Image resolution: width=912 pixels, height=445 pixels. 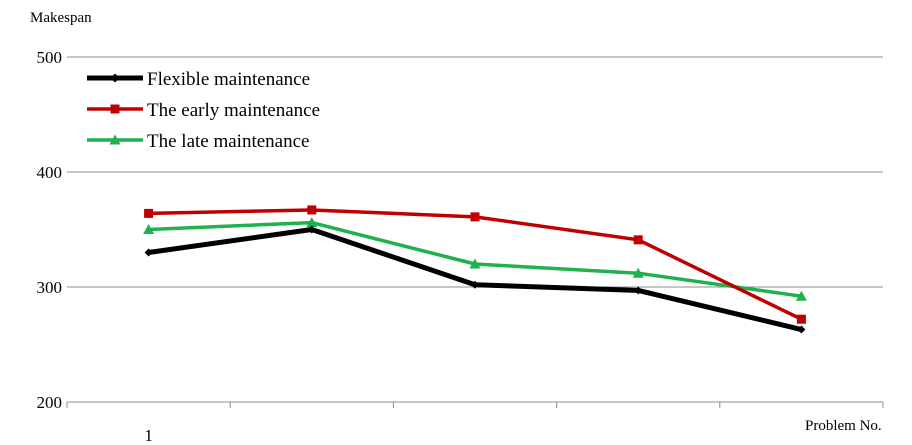 I want to click on y-tick-label: 500, so click(x=50, y=57).